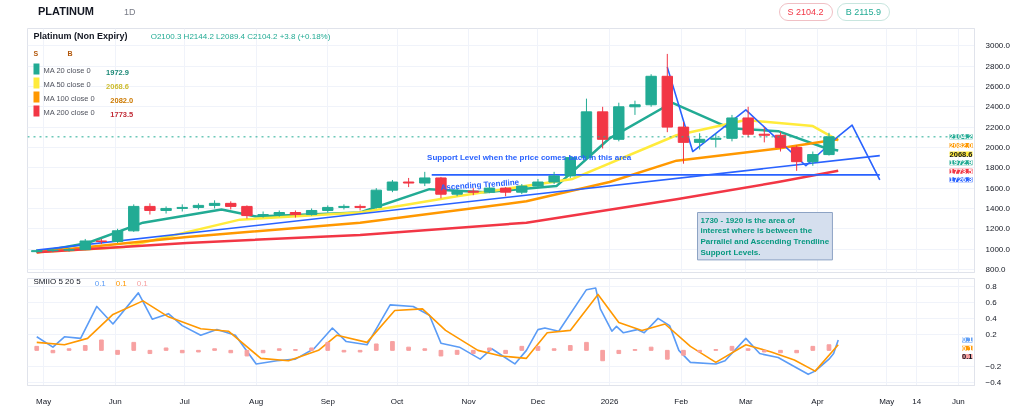  What do you see at coordinates (991, 286) in the screenshot?
I see `y-tick-label: 0.8` at bounding box center [991, 286].